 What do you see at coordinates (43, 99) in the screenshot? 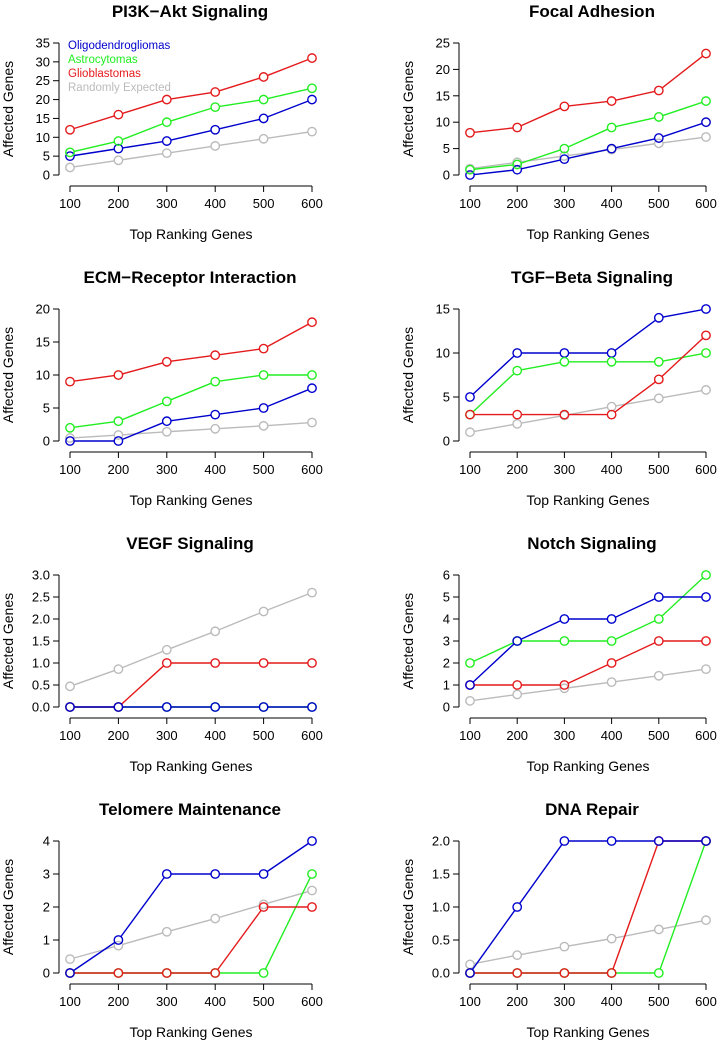
I see `y-tick-label: 20` at bounding box center [43, 99].